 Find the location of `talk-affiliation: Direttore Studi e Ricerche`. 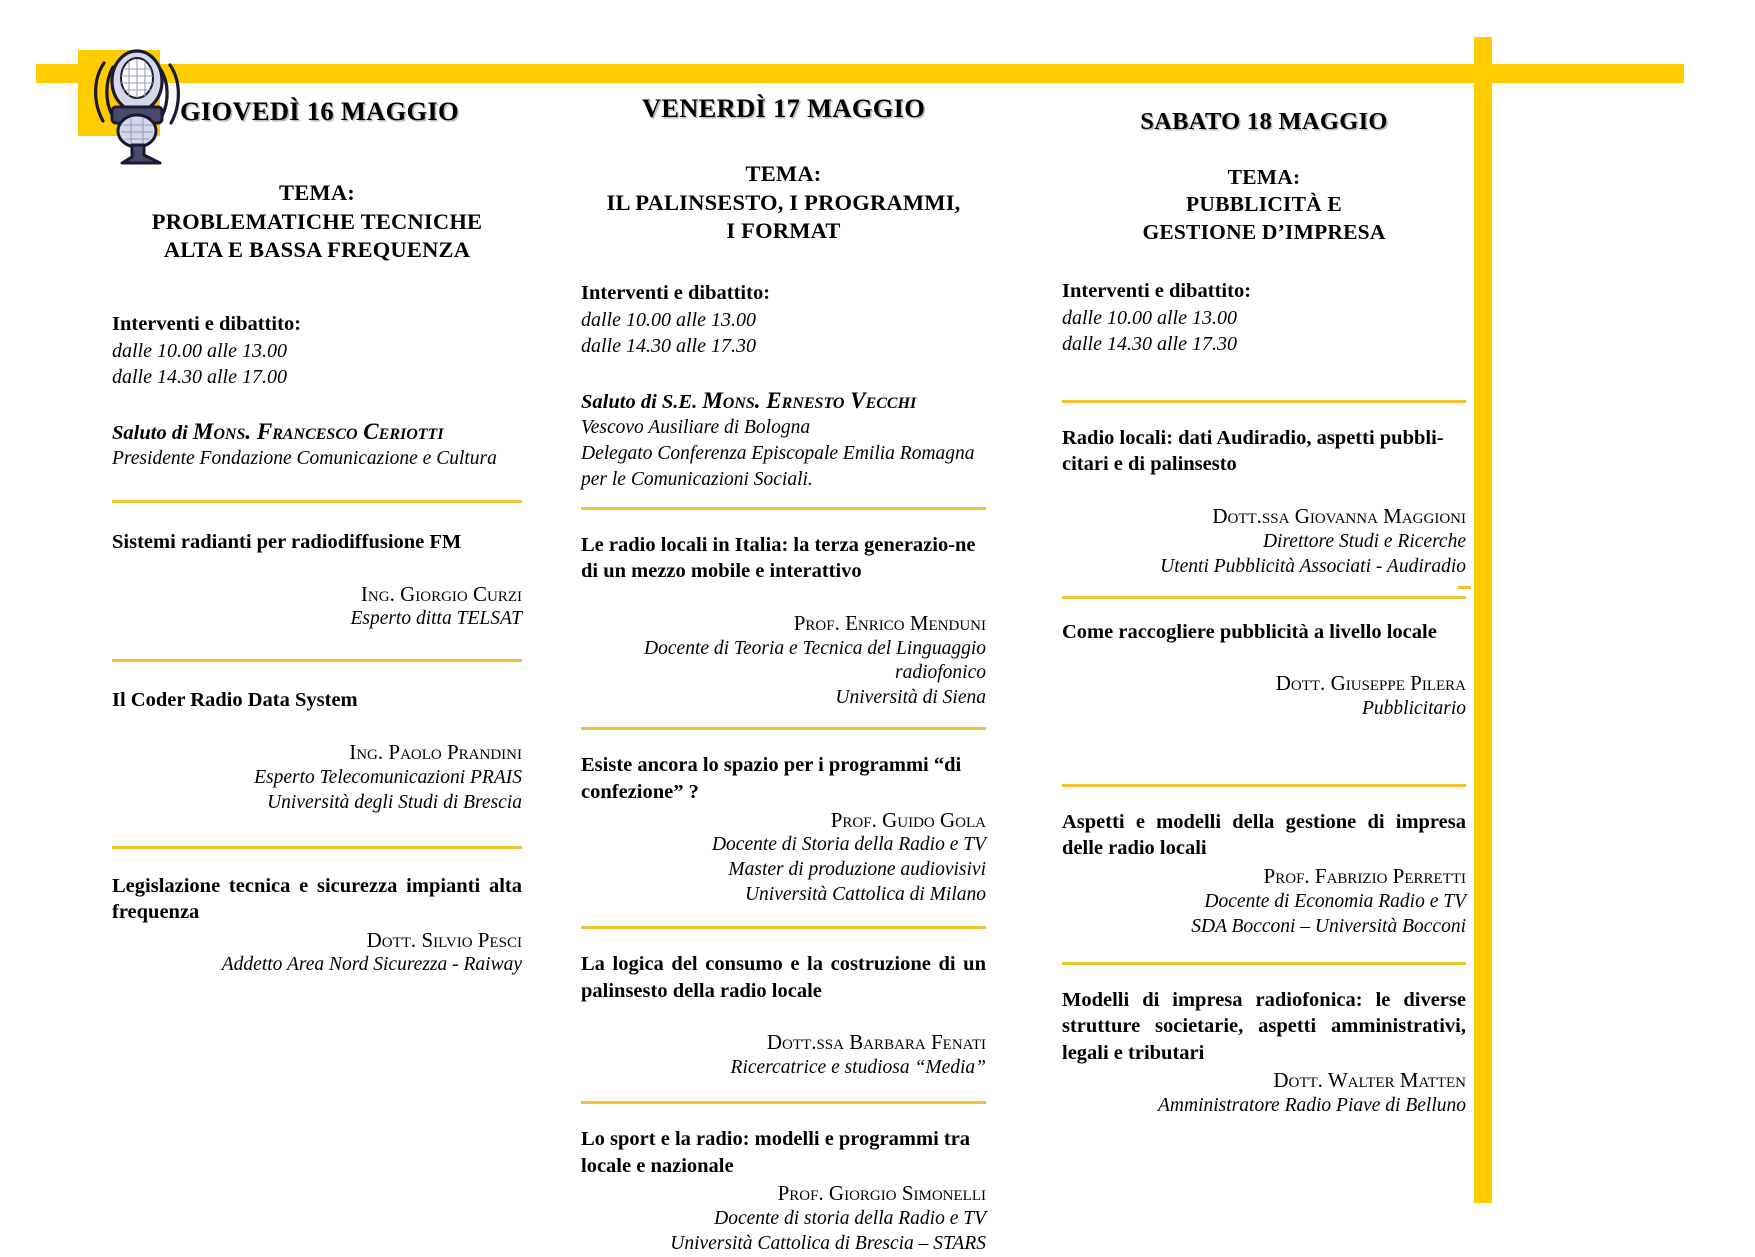

talk-affiliation: Direttore Studi e Ricerche is located at coordinates (1364, 541).